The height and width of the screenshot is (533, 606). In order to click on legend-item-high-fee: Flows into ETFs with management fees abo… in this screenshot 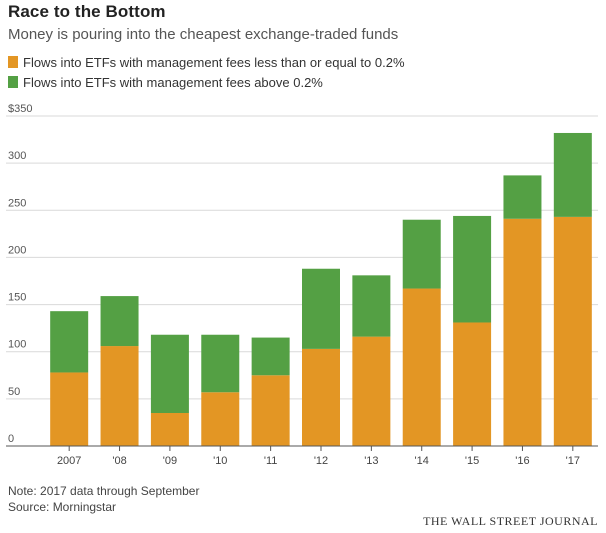, I will do `click(206, 82)`.